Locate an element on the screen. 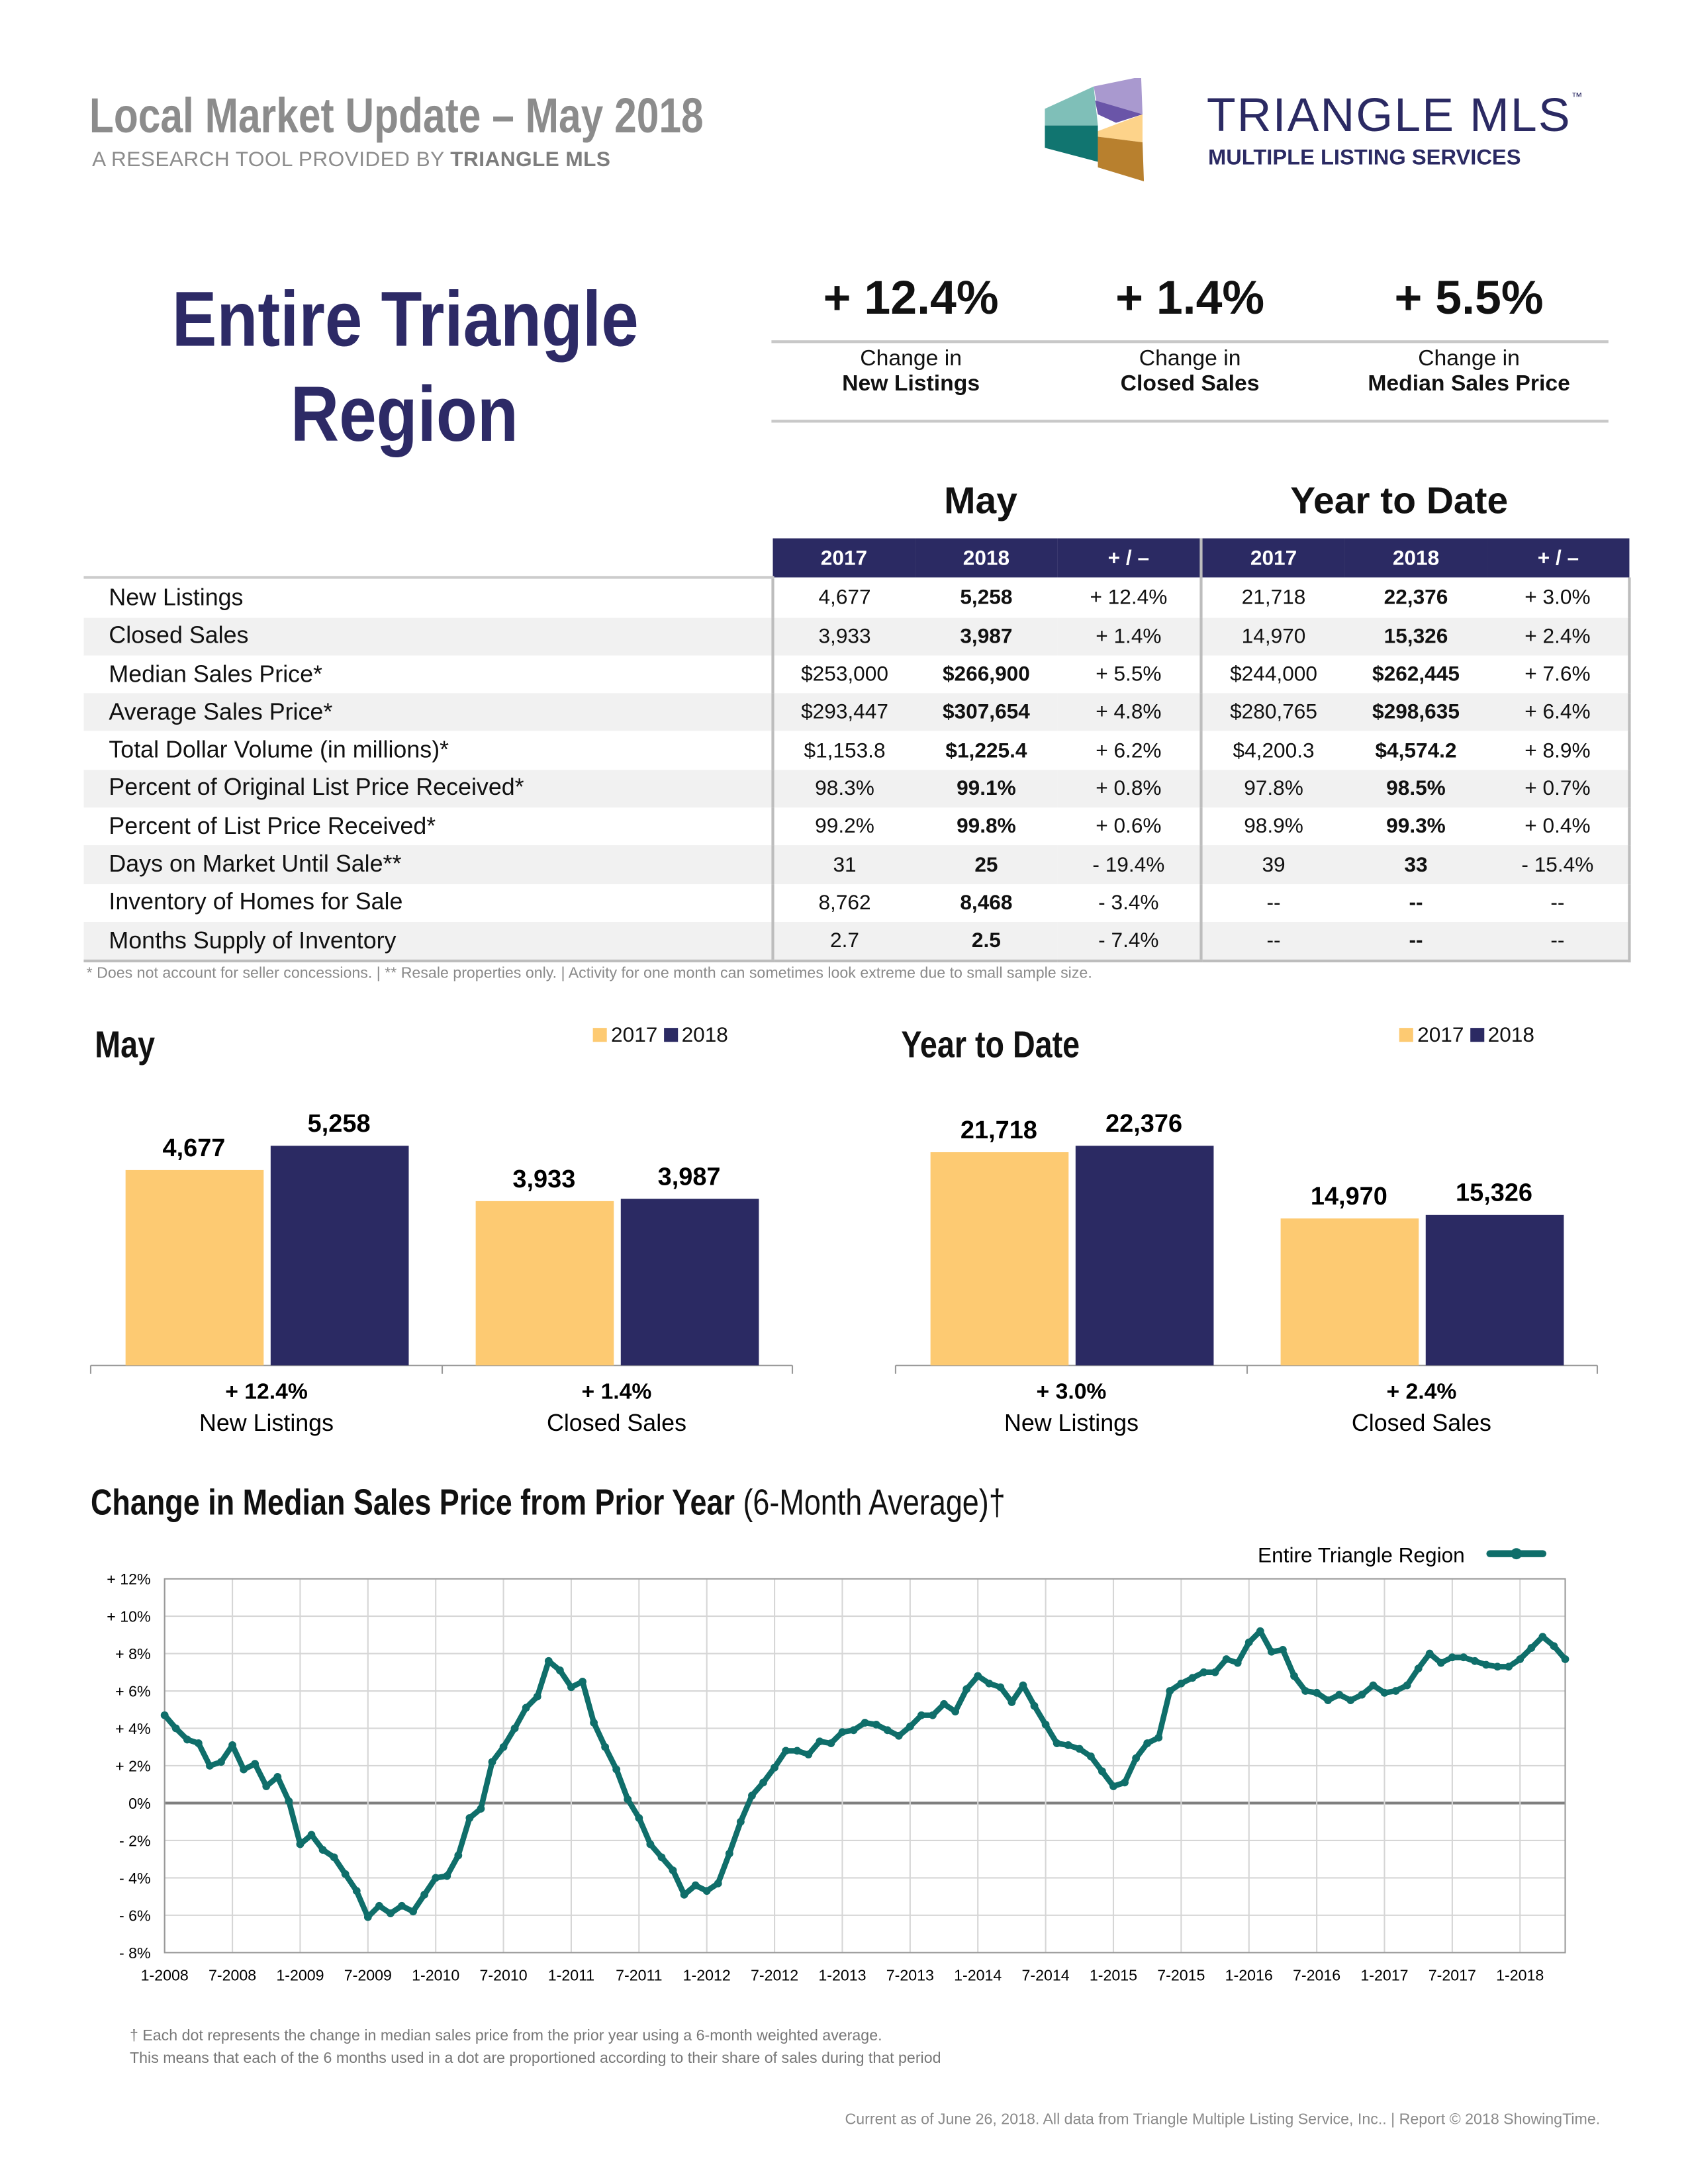 The height and width of the screenshot is (2184, 1688). cell: $298,635 is located at coordinates (1415, 712).